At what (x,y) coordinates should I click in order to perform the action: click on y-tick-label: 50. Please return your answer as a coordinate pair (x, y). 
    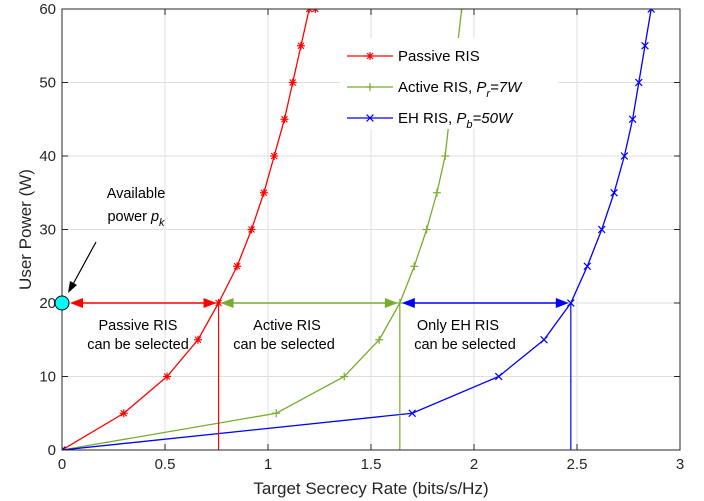
    Looking at the image, I should click on (47, 83).